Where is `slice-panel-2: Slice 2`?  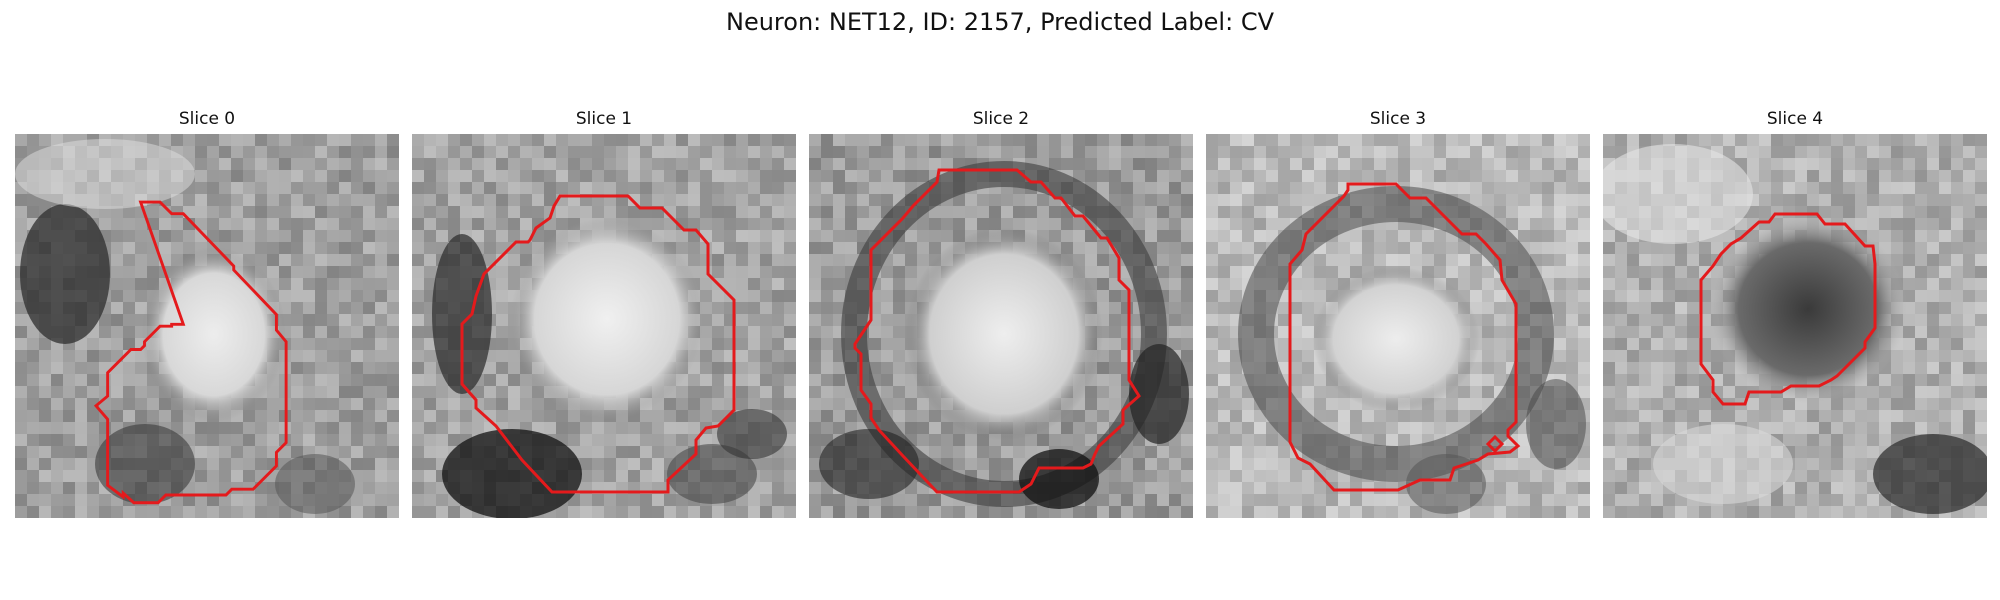
slice-panel-2: Slice 2 is located at coordinates (1001, 313).